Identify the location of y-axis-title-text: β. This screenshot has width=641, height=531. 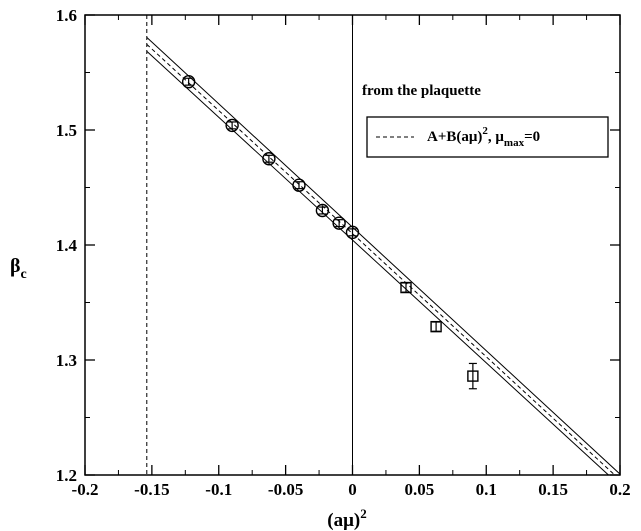
(15, 266).